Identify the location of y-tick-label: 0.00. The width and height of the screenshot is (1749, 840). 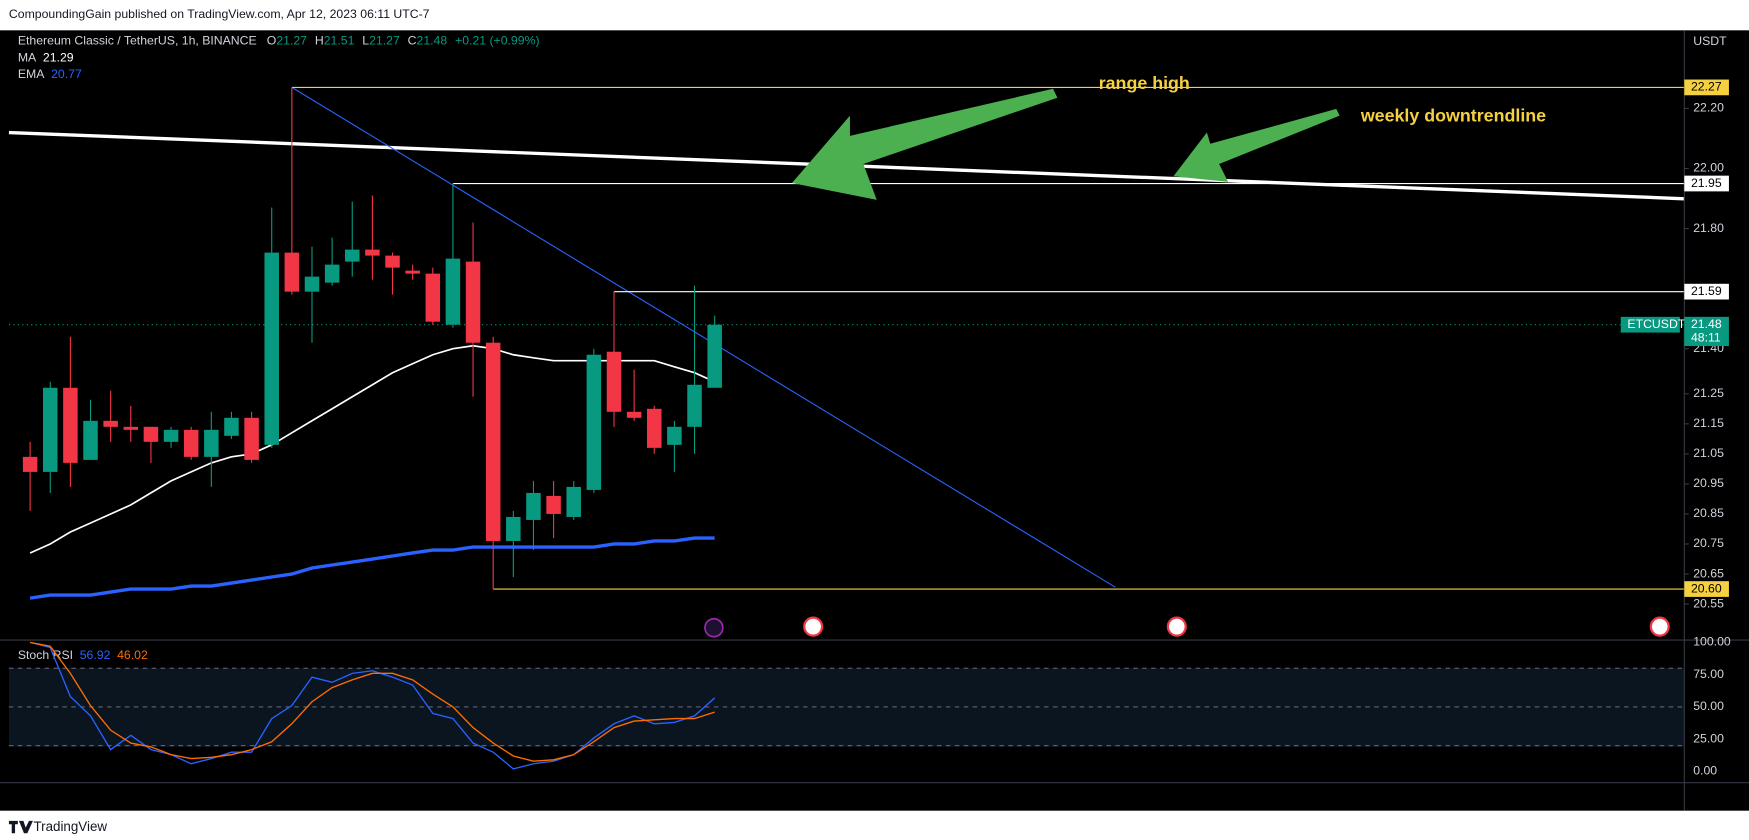
(1705, 771).